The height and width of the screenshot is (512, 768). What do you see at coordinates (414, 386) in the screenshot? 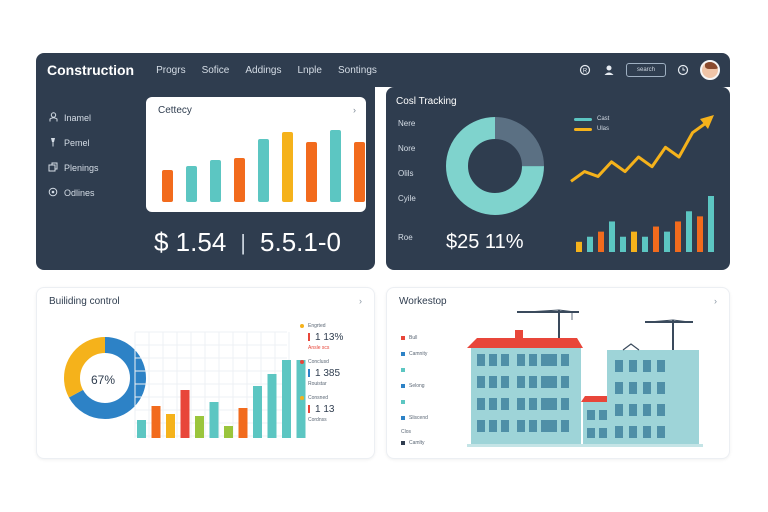
I see `legend-item: Selong` at bounding box center [414, 386].